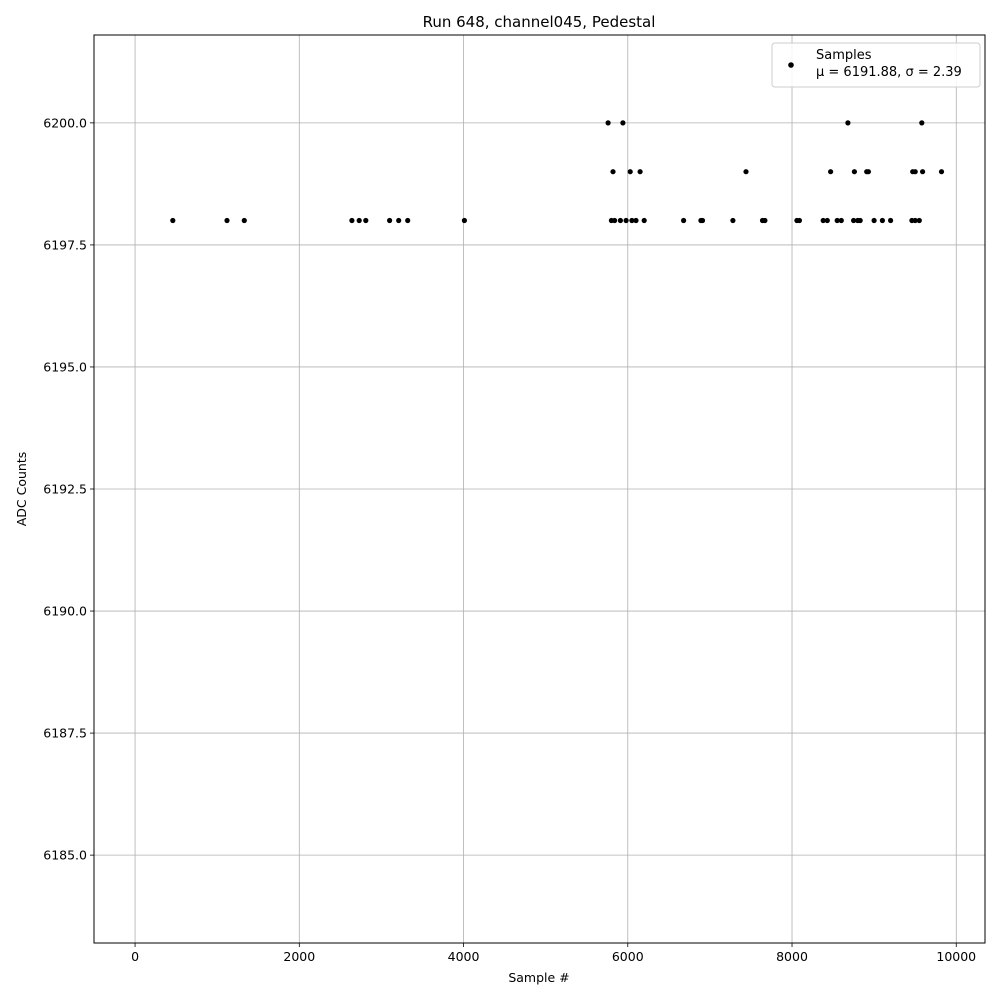 This screenshot has height=1000, width=1000. What do you see at coordinates (791, 65) in the screenshot?
I see `legend-marker` at bounding box center [791, 65].